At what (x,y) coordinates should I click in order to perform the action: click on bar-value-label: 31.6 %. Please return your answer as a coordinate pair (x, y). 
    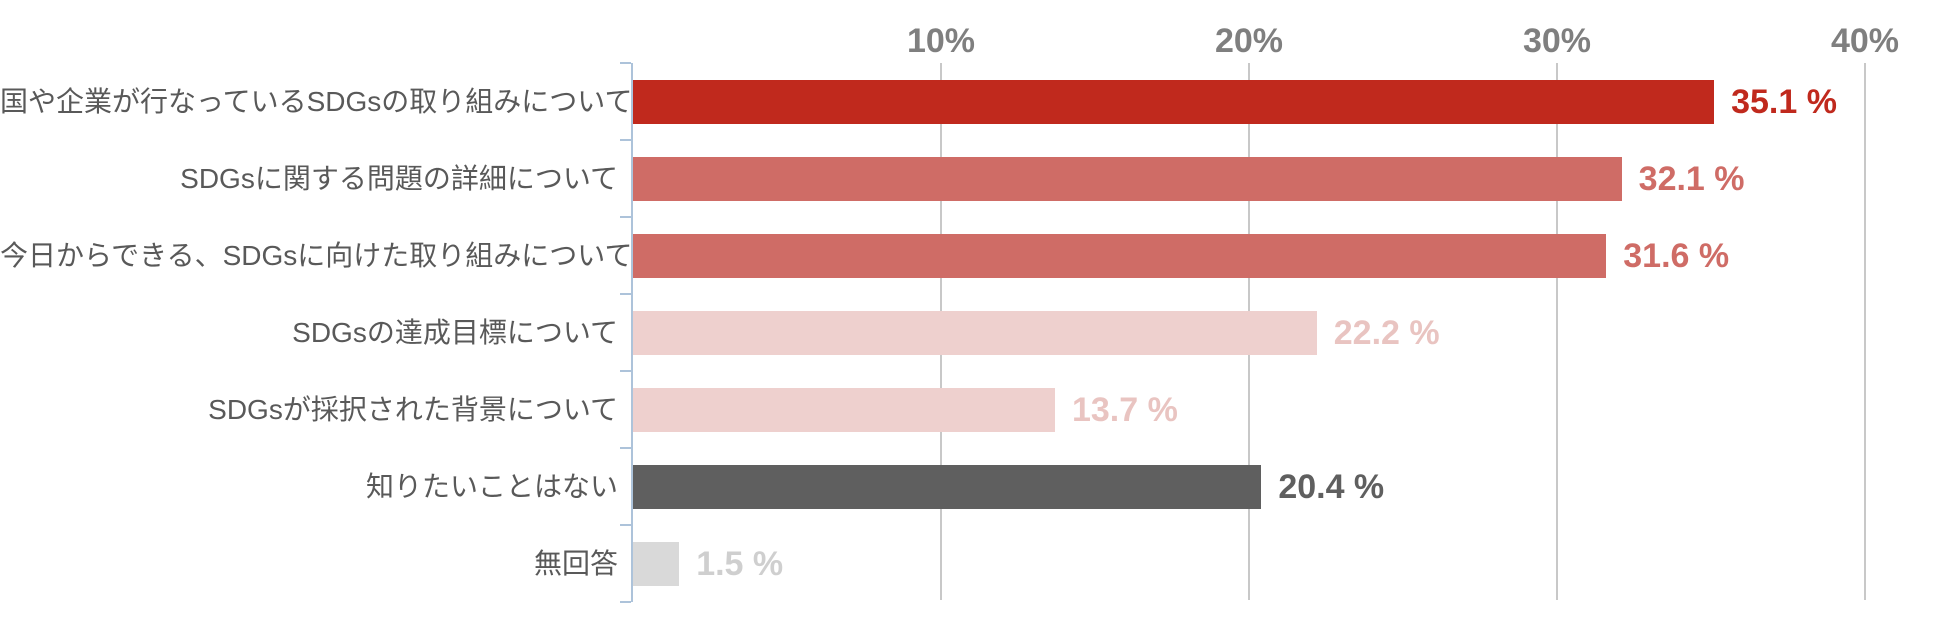
    Looking at the image, I should click on (1676, 256).